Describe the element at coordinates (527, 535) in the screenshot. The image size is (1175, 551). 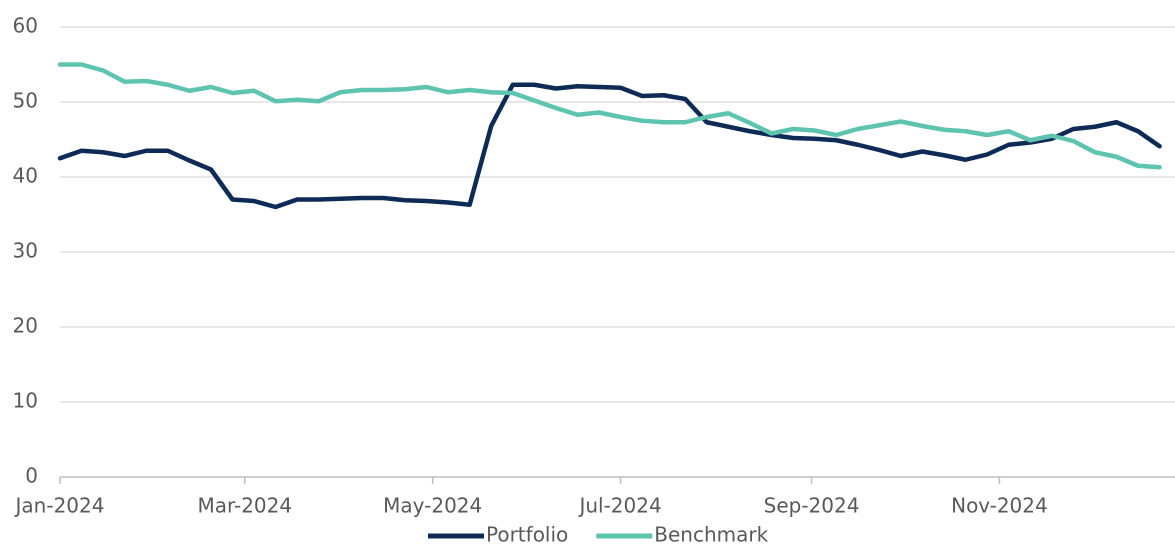
I see `legend-label: Portfolio` at that location.